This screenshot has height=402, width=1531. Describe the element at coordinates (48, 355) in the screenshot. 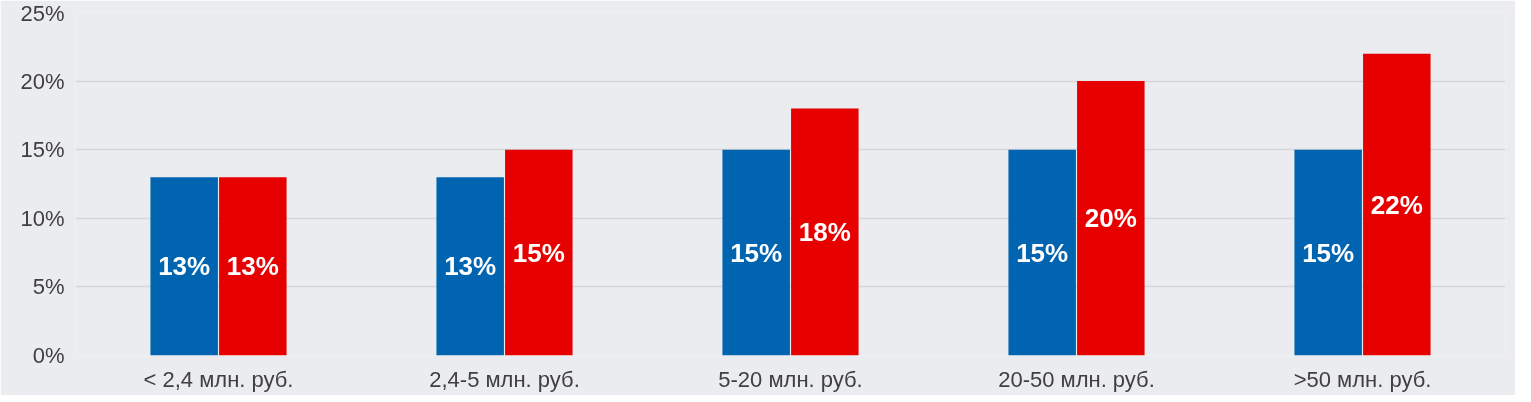

I see `y-tick-label: 0%` at that location.